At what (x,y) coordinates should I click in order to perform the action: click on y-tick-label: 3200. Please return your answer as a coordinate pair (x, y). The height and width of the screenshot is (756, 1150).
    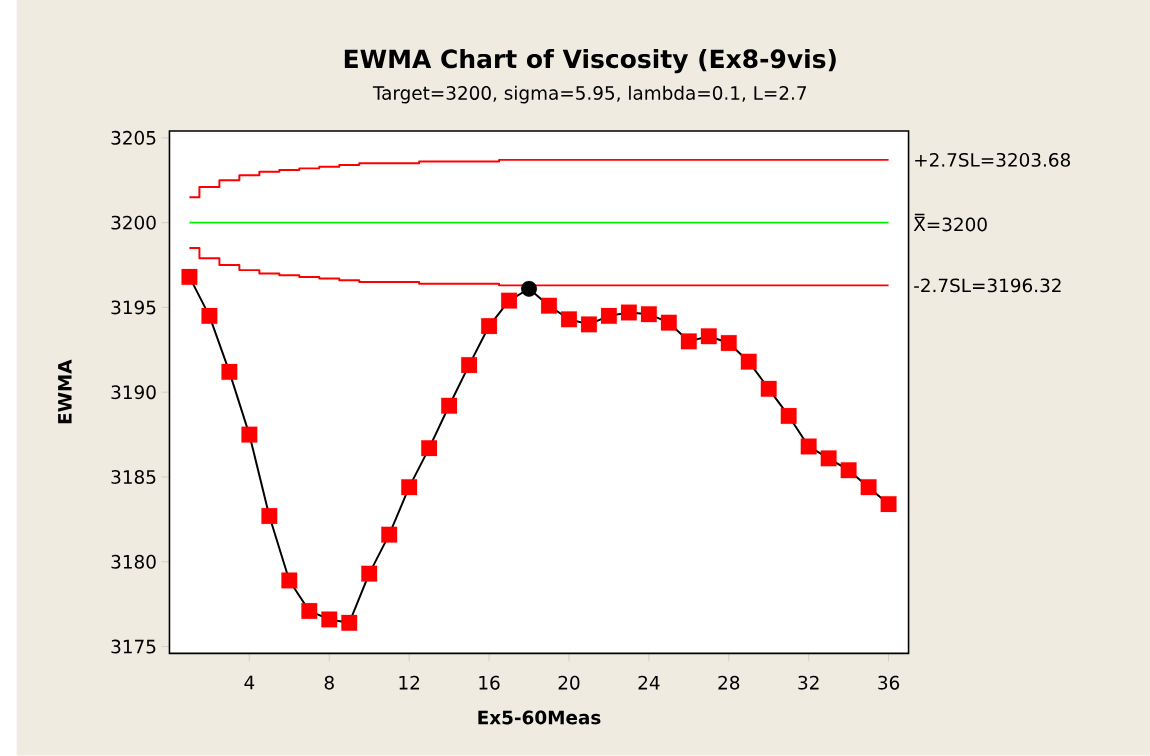
    Looking at the image, I should click on (133, 222).